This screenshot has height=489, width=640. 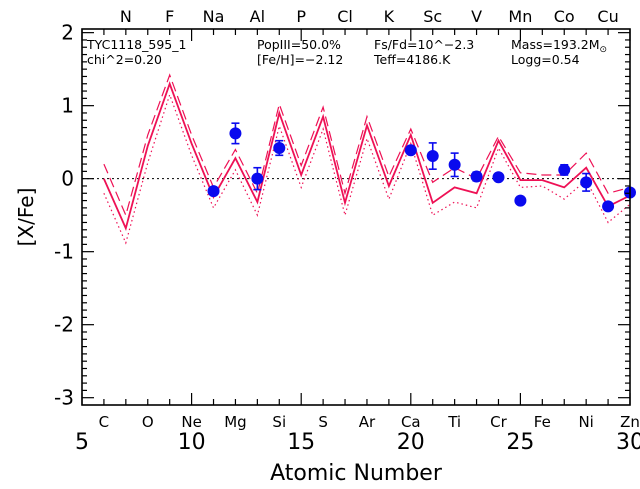 What do you see at coordinates (136, 44) in the screenshot?
I see `annotation-star-name: TYC1118_595_1` at bounding box center [136, 44].